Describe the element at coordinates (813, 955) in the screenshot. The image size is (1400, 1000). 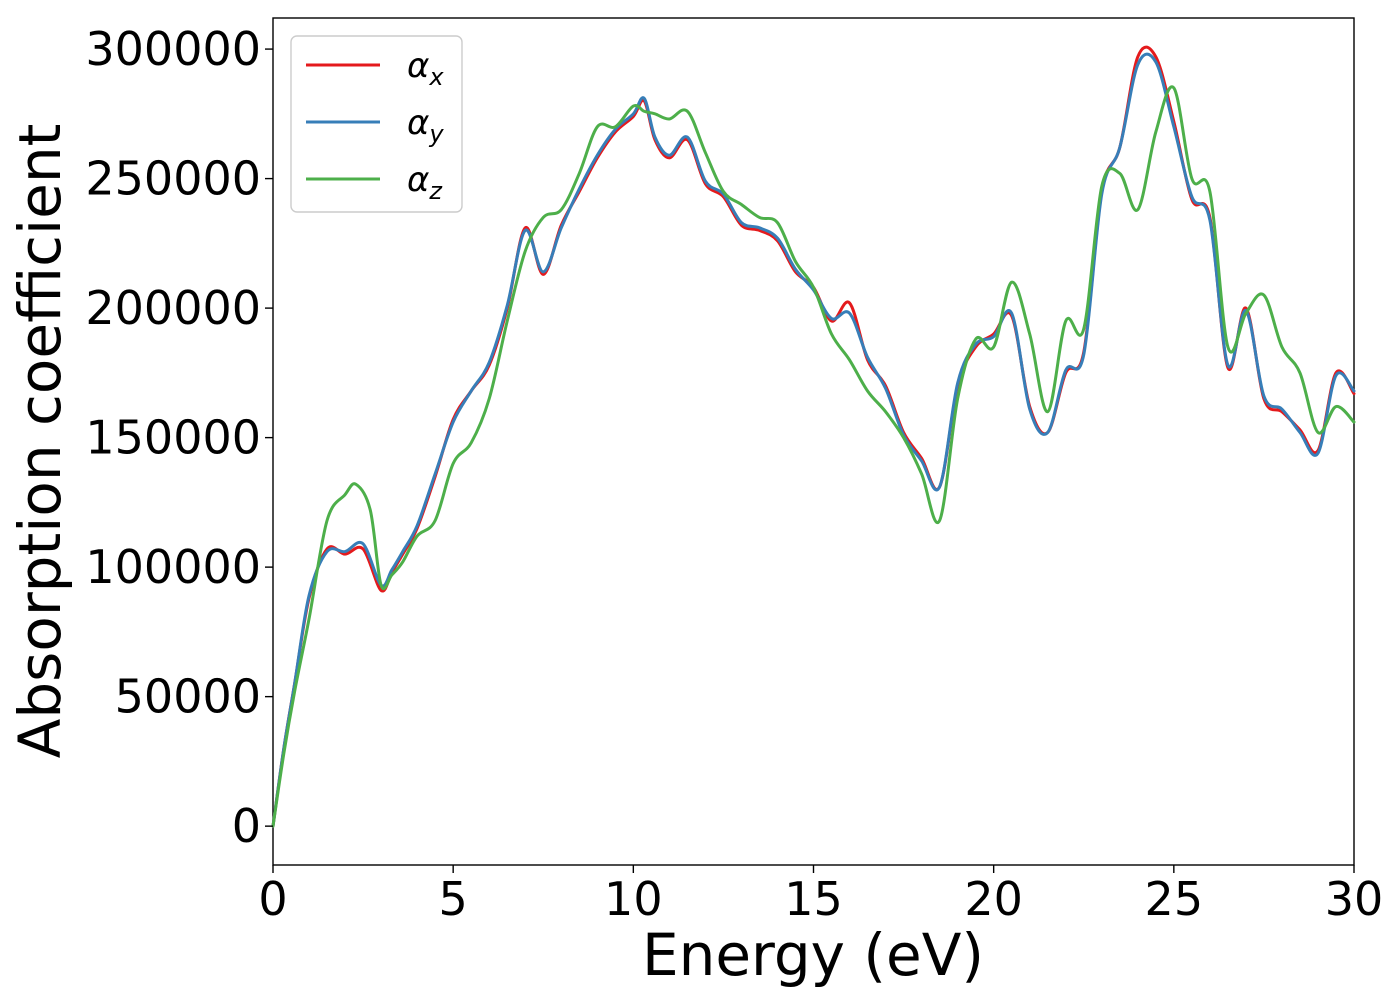
I see `x-axis-title: Energy (eV)` at that location.